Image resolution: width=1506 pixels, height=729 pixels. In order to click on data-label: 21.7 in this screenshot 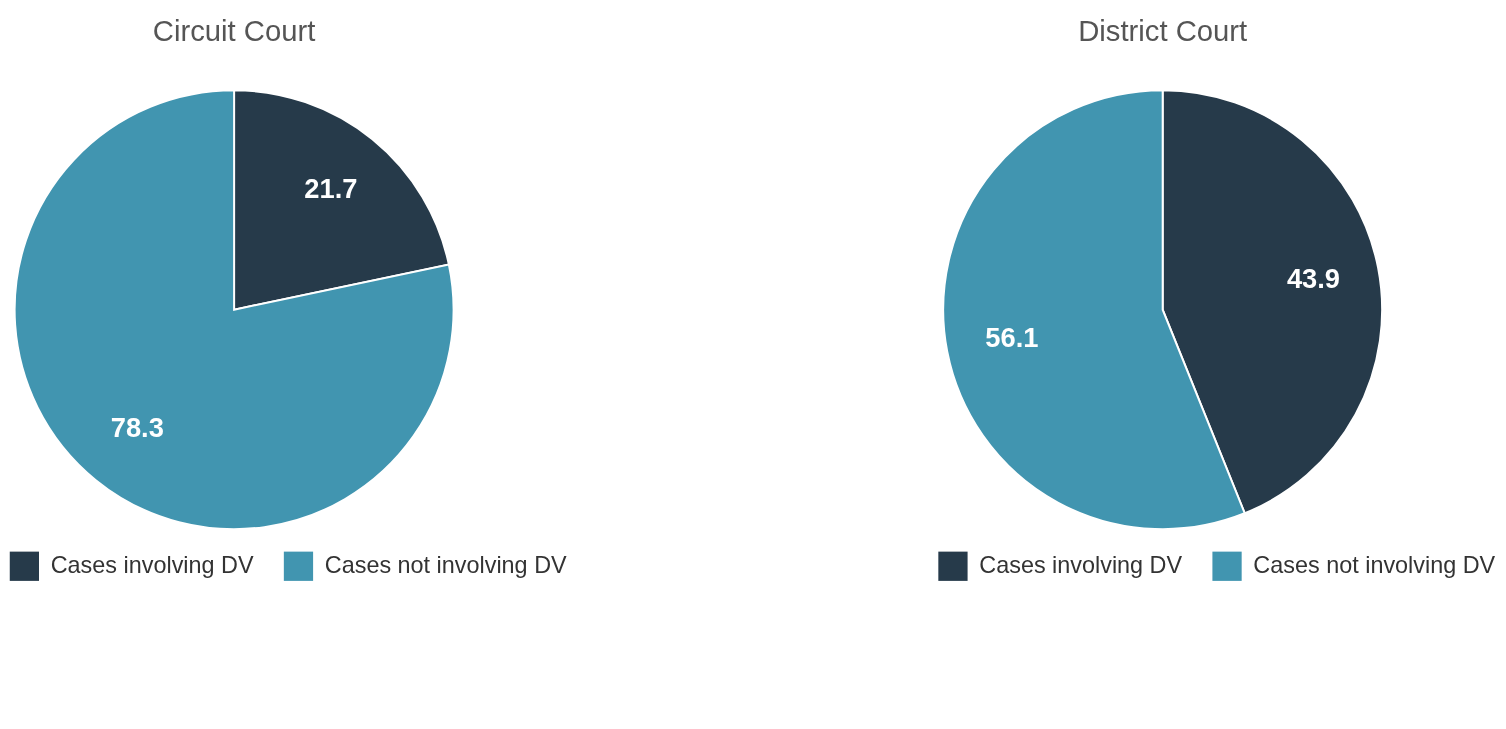, I will do `click(331, 189)`.